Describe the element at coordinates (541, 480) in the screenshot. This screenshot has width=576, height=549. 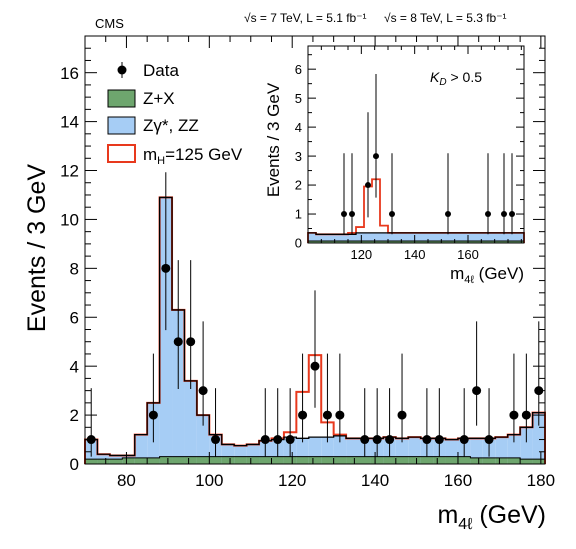
I see `main-x-tick-label: 180` at that location.